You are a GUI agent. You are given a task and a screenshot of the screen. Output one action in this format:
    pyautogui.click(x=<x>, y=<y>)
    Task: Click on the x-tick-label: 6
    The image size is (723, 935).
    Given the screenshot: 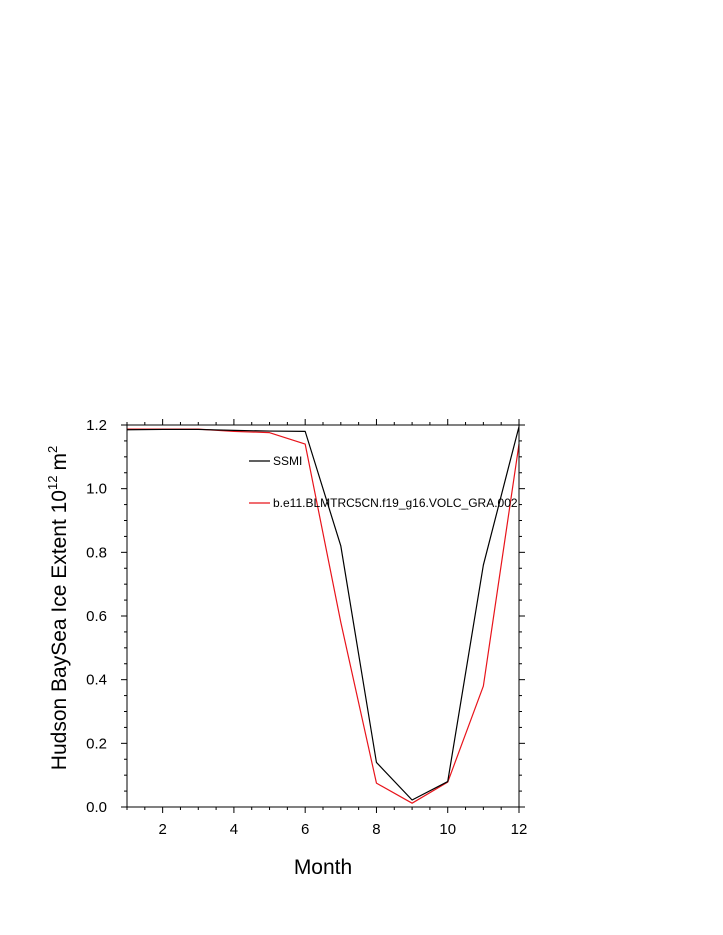 What is the action you would take?
    pyautogui.click(x=305, y=829)
    